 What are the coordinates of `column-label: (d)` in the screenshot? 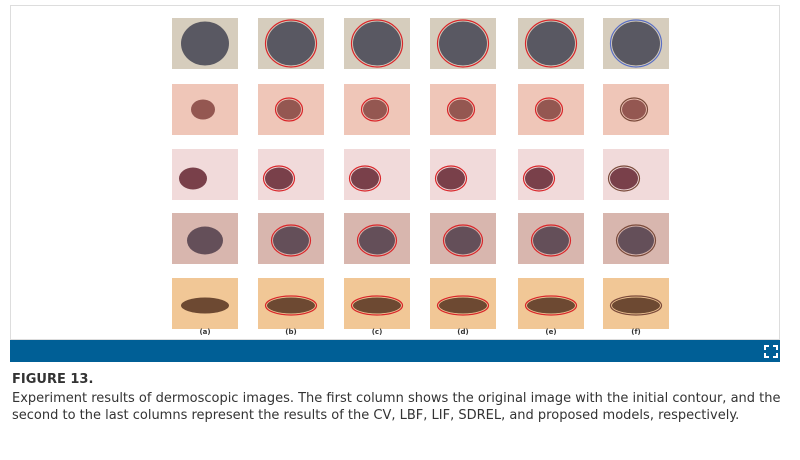 It's located at (462, 332).